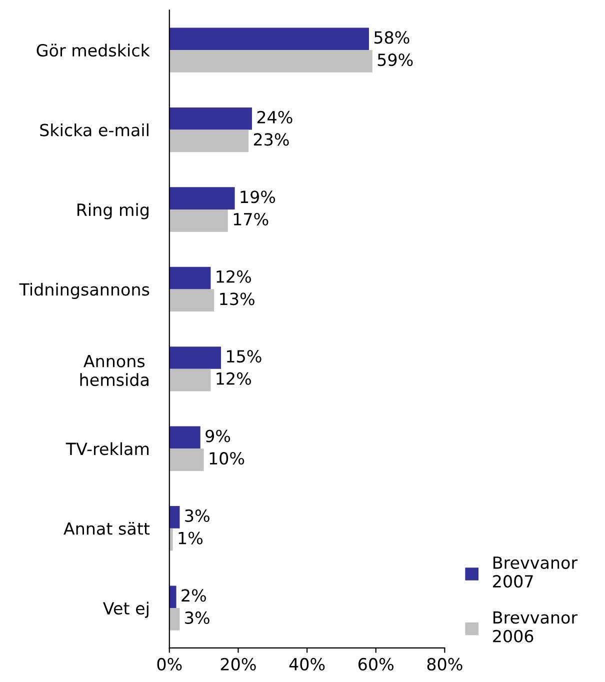 This screenshot has height=682, width=605. Describe the element at coordinates (190, 538) in the screenshot. I see `data-label: 1%` at that location.